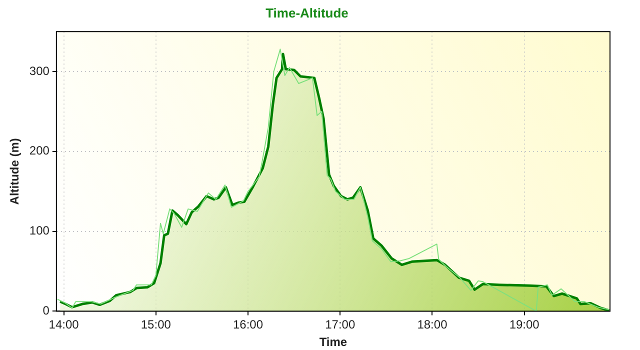  Describe the element at coordinates (46, 311) in the screenshot. I see `y-tick-label: 0` at that location.